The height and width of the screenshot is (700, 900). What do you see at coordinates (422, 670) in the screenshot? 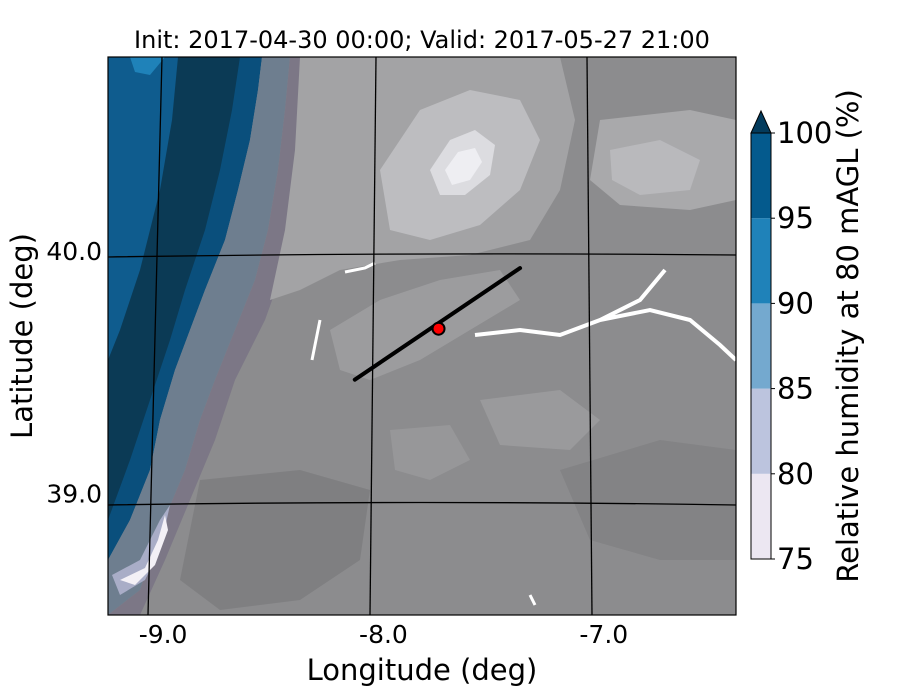
I see `x-axis-label: Longitude (deg)` at bounding box center [422, 670].